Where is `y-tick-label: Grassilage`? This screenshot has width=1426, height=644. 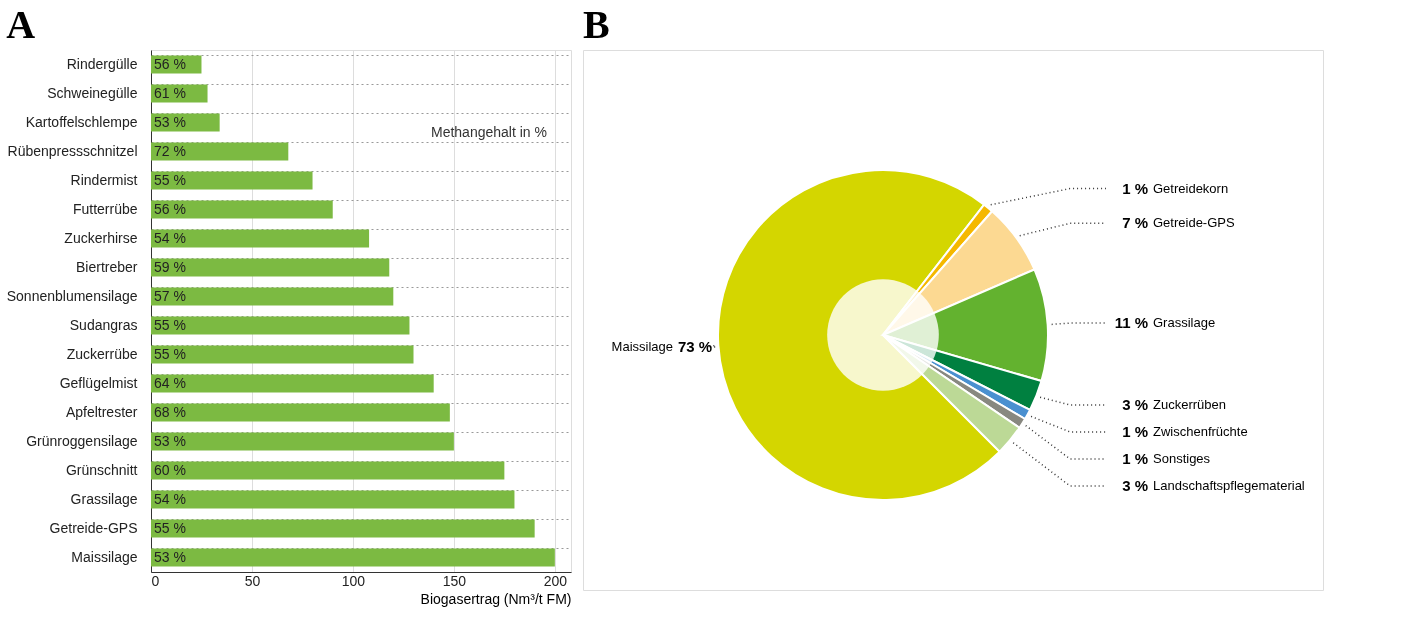
y-tick-label: Grassilage is located at coordinates (104, 498).